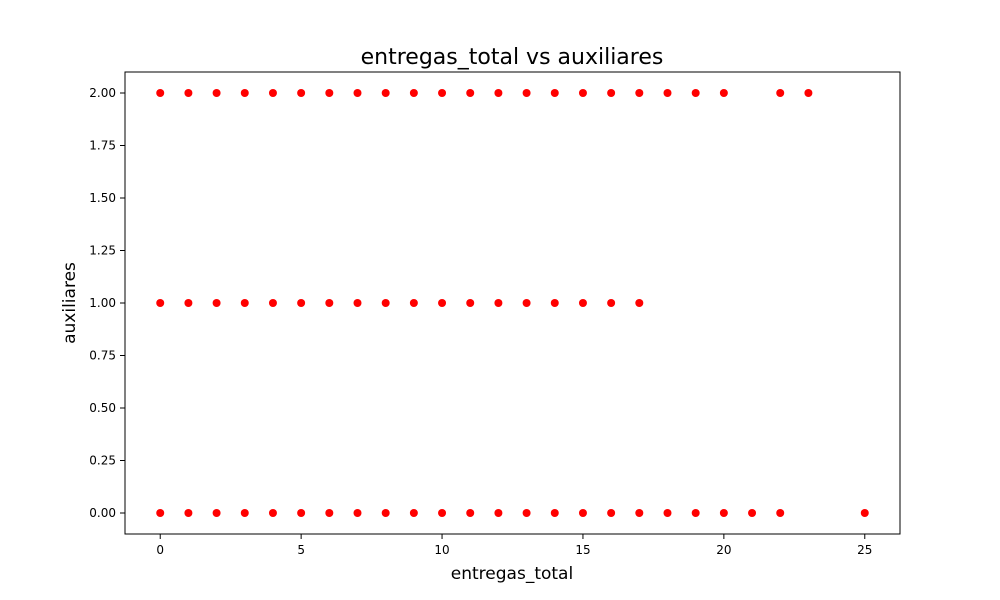  What do you see at coordinates (512, 574) in the screenshot?
I see `x-axis-label: entregas_total` at bounding box center [512, 574].